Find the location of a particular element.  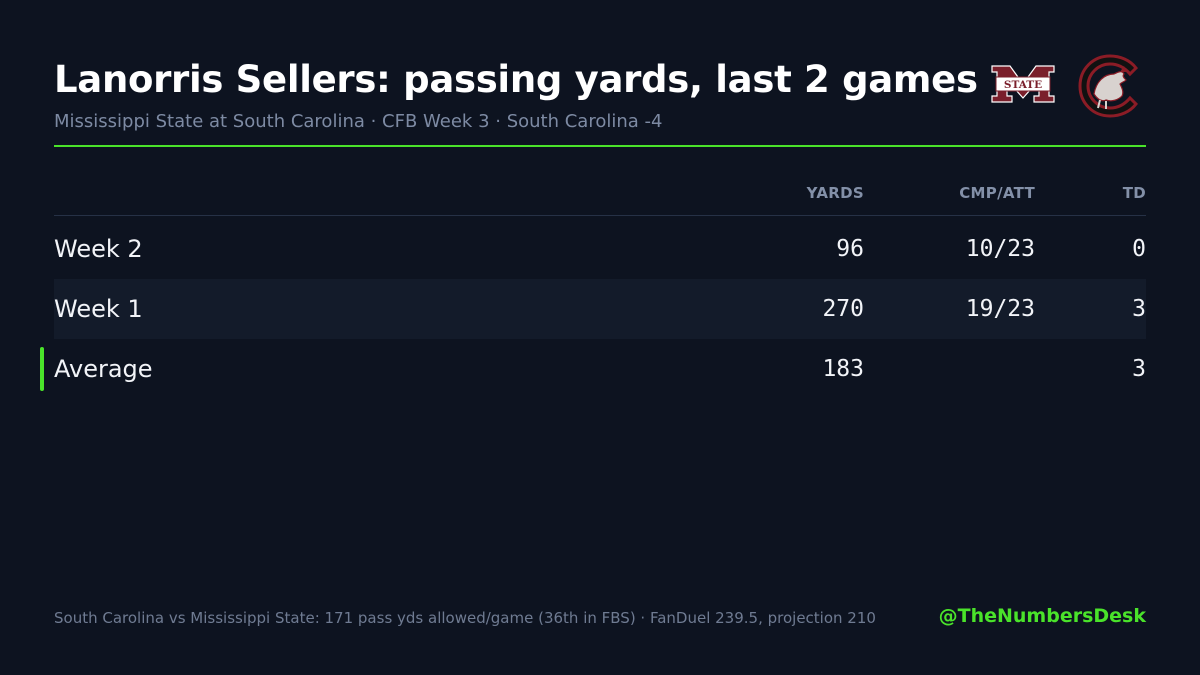

yards-cell: 96 is located at coordinates (850, 249).